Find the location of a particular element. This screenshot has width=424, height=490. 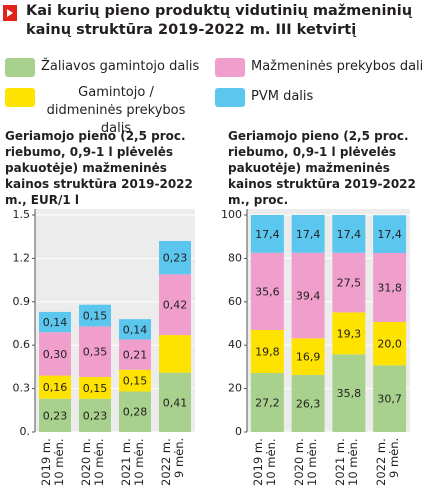

value-label: 0,21 is located at coordinates (135, 355).